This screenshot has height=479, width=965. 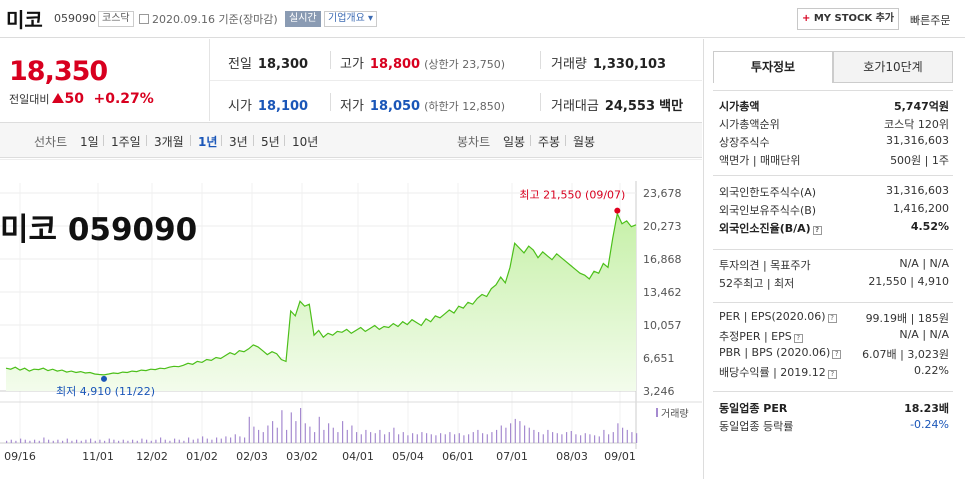 I want to click on base-date-text: 2020.09.16 기준(장마감), so click(x=215, y=19).